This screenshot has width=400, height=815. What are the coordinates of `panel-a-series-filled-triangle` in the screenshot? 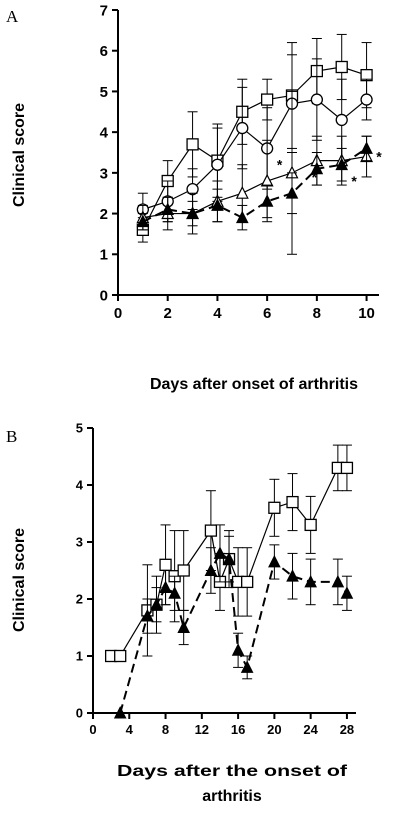 It's located at (254, 183).